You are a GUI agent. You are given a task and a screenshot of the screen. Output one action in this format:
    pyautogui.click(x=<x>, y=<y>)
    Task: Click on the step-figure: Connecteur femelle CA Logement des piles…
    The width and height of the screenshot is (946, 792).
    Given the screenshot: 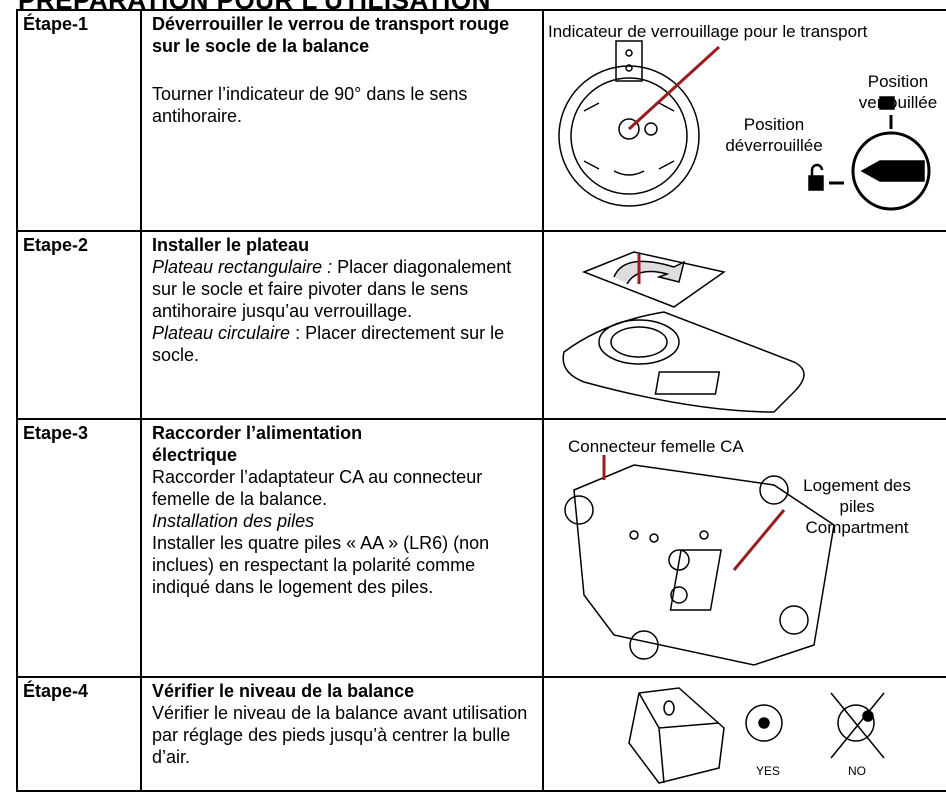 What is the action you would take?
    pyautogui.click(x=744, y=548)
    